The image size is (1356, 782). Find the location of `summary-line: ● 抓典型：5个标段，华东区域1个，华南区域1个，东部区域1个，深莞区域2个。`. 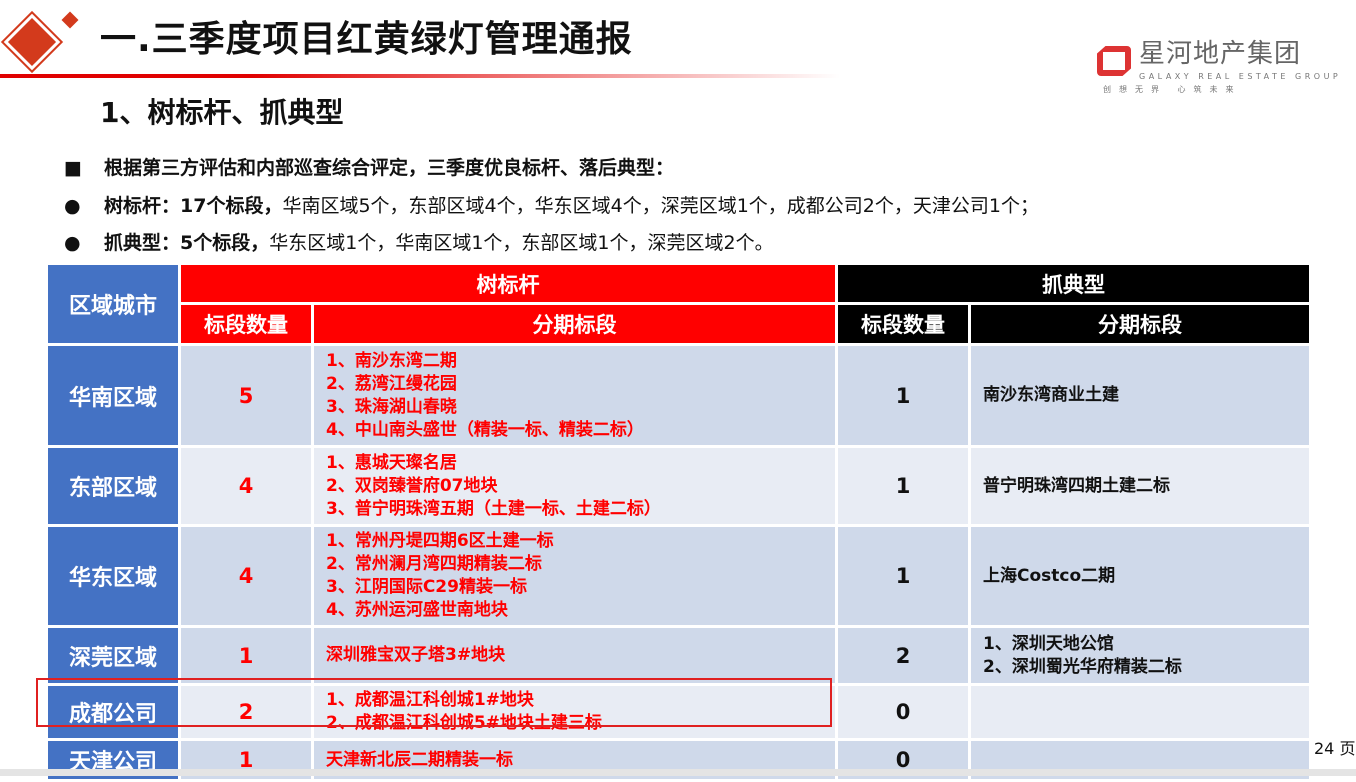

summary-line: ● 抓典型：5个标段，华东区域1个，华南区域1个，东部区域1个，深莞区域2个。 is located at coordinates (419, 243).